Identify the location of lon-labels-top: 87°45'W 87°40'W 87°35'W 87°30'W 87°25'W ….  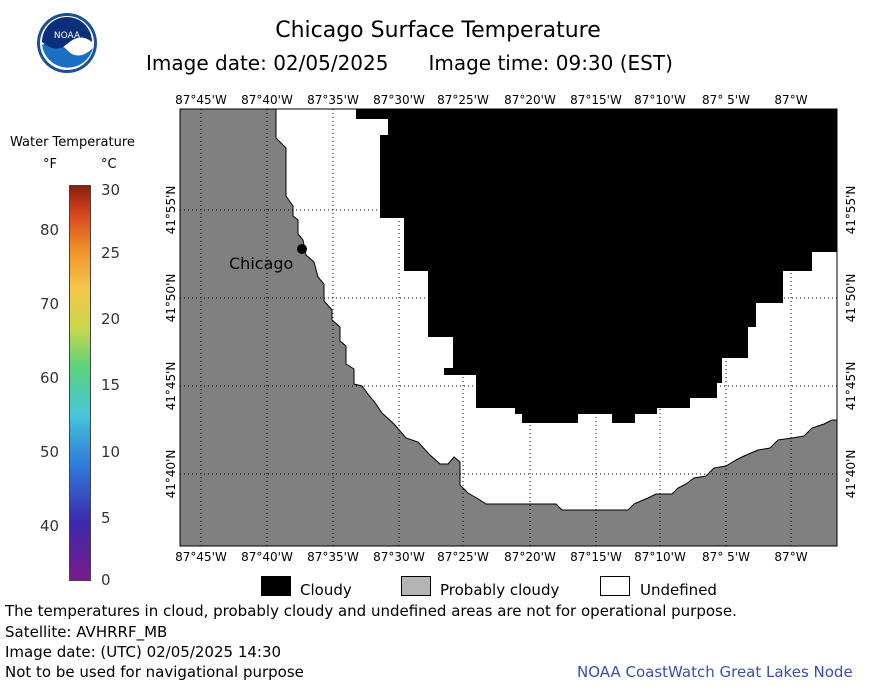
(491, 100).